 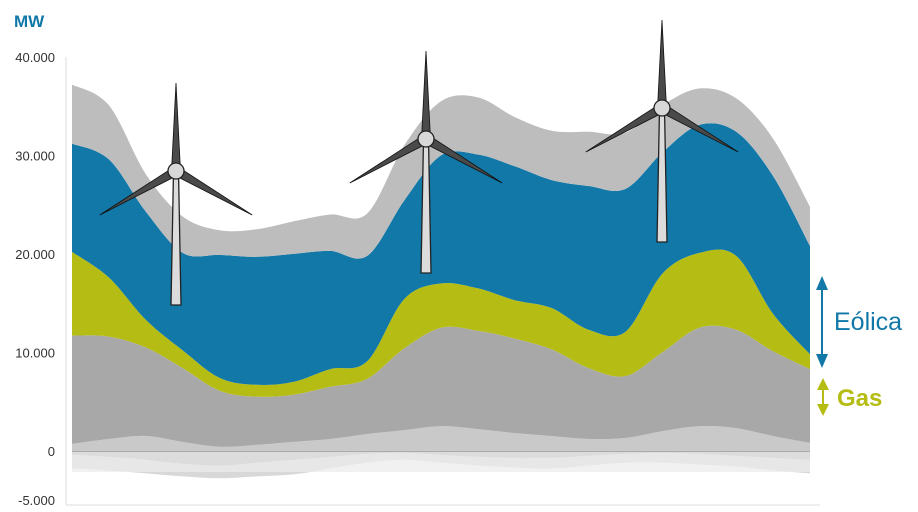 What do you see at coordinates (868, 322) in the screenshot?
I see `eolica-label: Eólica` at bounding box center [868, 322].